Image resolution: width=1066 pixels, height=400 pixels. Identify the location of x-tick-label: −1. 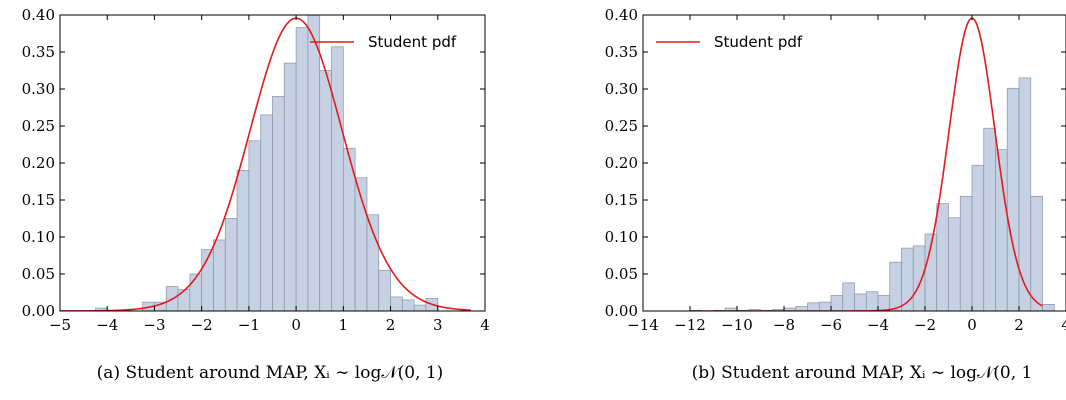
(249, 325).